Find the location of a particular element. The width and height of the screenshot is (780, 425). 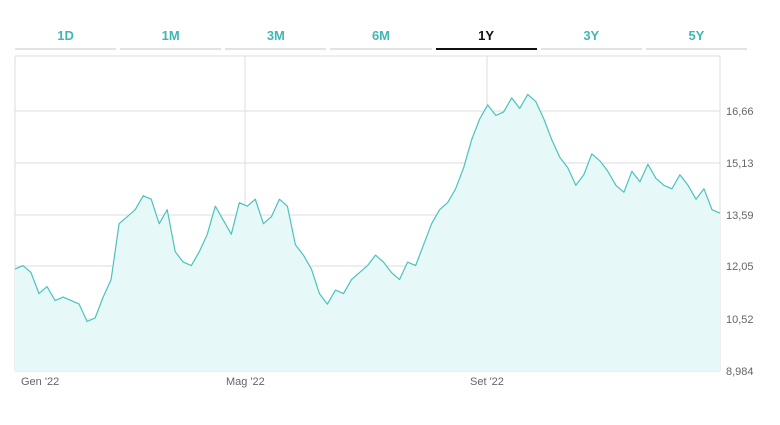

tab-3m: 3M is located at coordinates (276, 36).